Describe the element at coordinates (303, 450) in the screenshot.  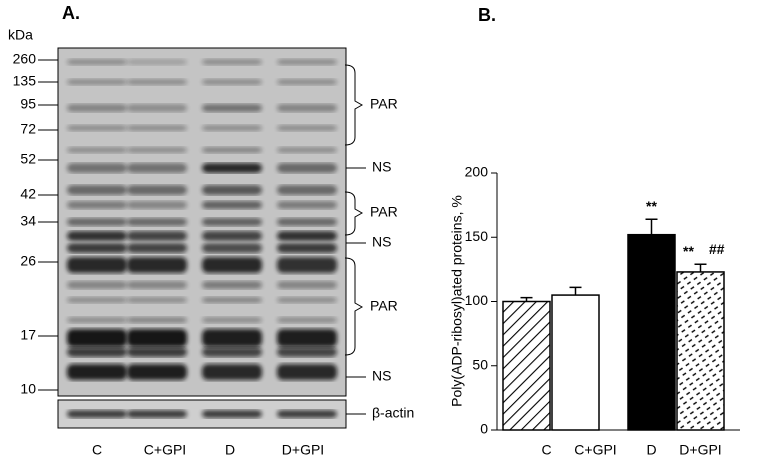
I see `lane-label: D+GPI` at that location.